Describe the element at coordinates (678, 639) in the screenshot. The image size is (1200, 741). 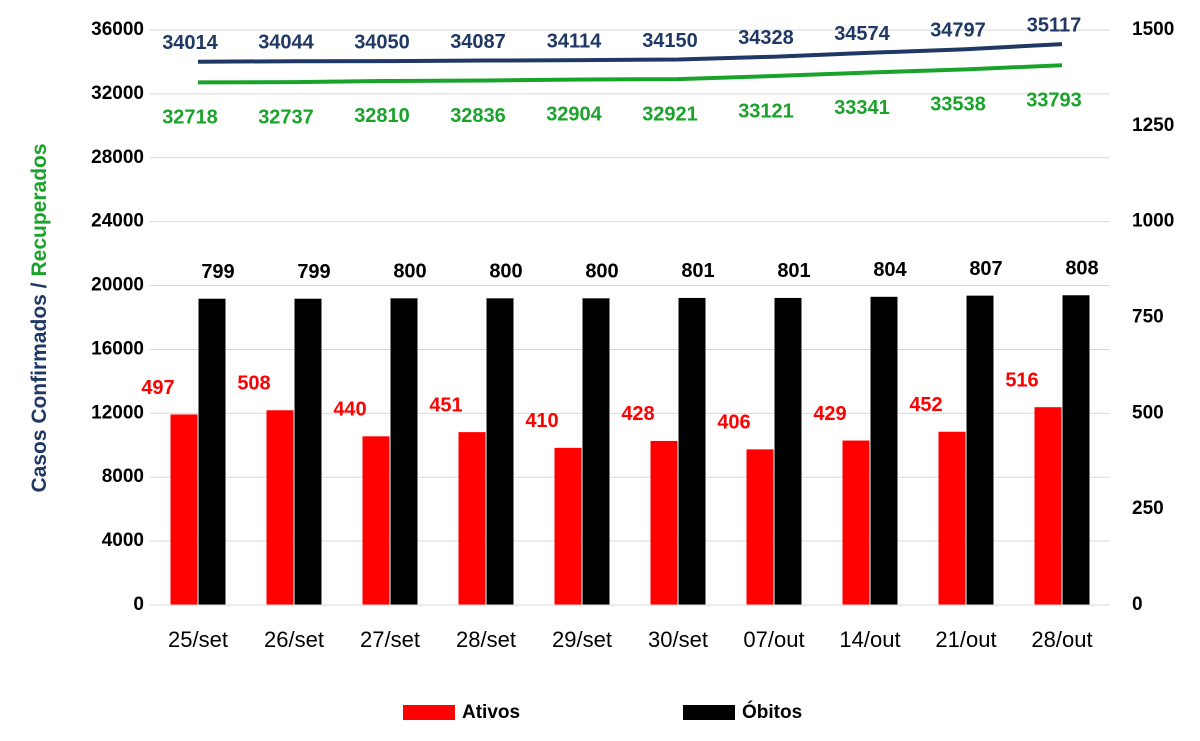
I see `x-tick-label: 30/set` at that location.